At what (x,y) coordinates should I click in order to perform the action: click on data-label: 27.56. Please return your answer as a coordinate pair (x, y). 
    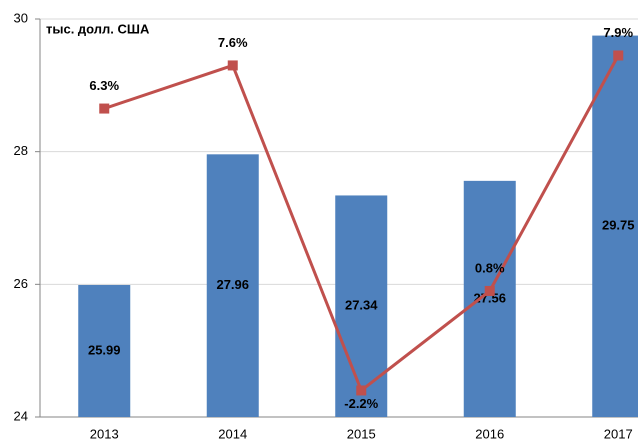
    Looking at the image, I should click on (489, 297).